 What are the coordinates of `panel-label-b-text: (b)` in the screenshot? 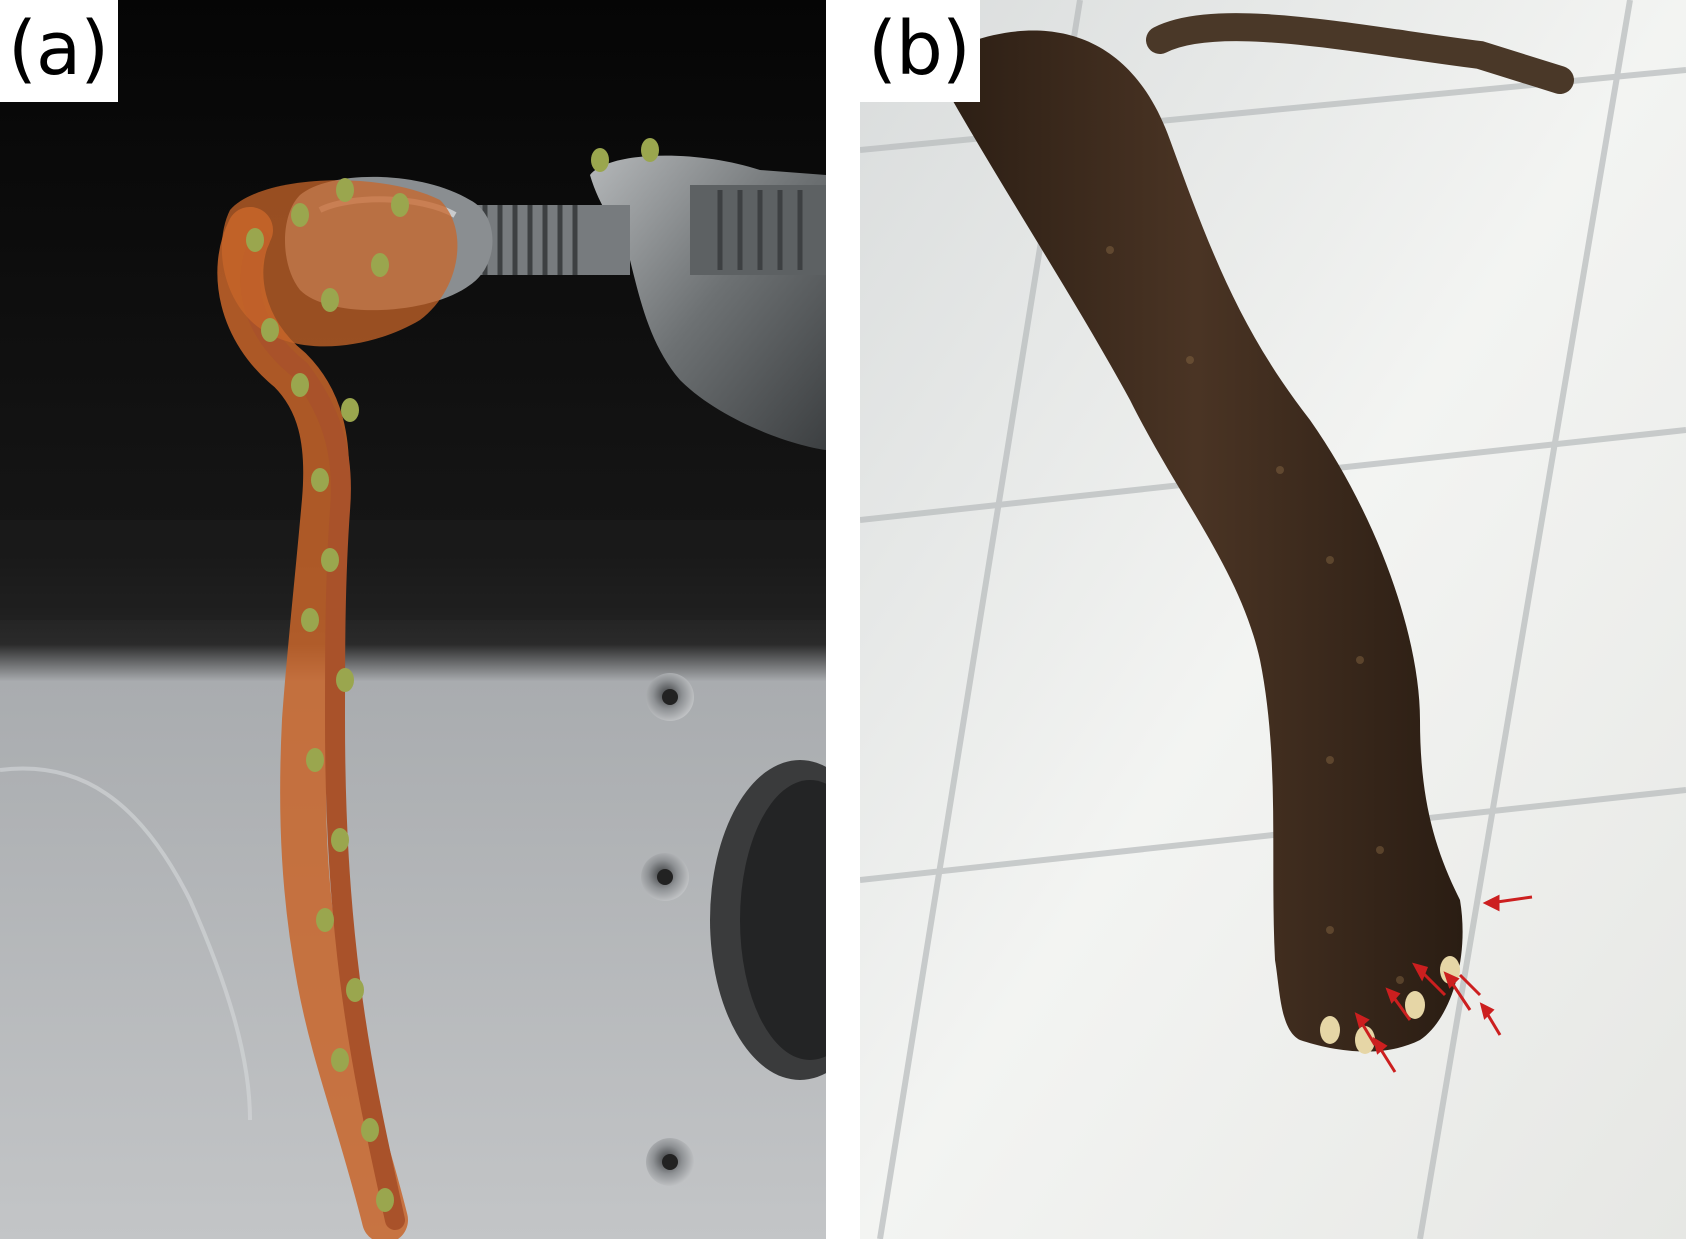 It's located at (919, 49).